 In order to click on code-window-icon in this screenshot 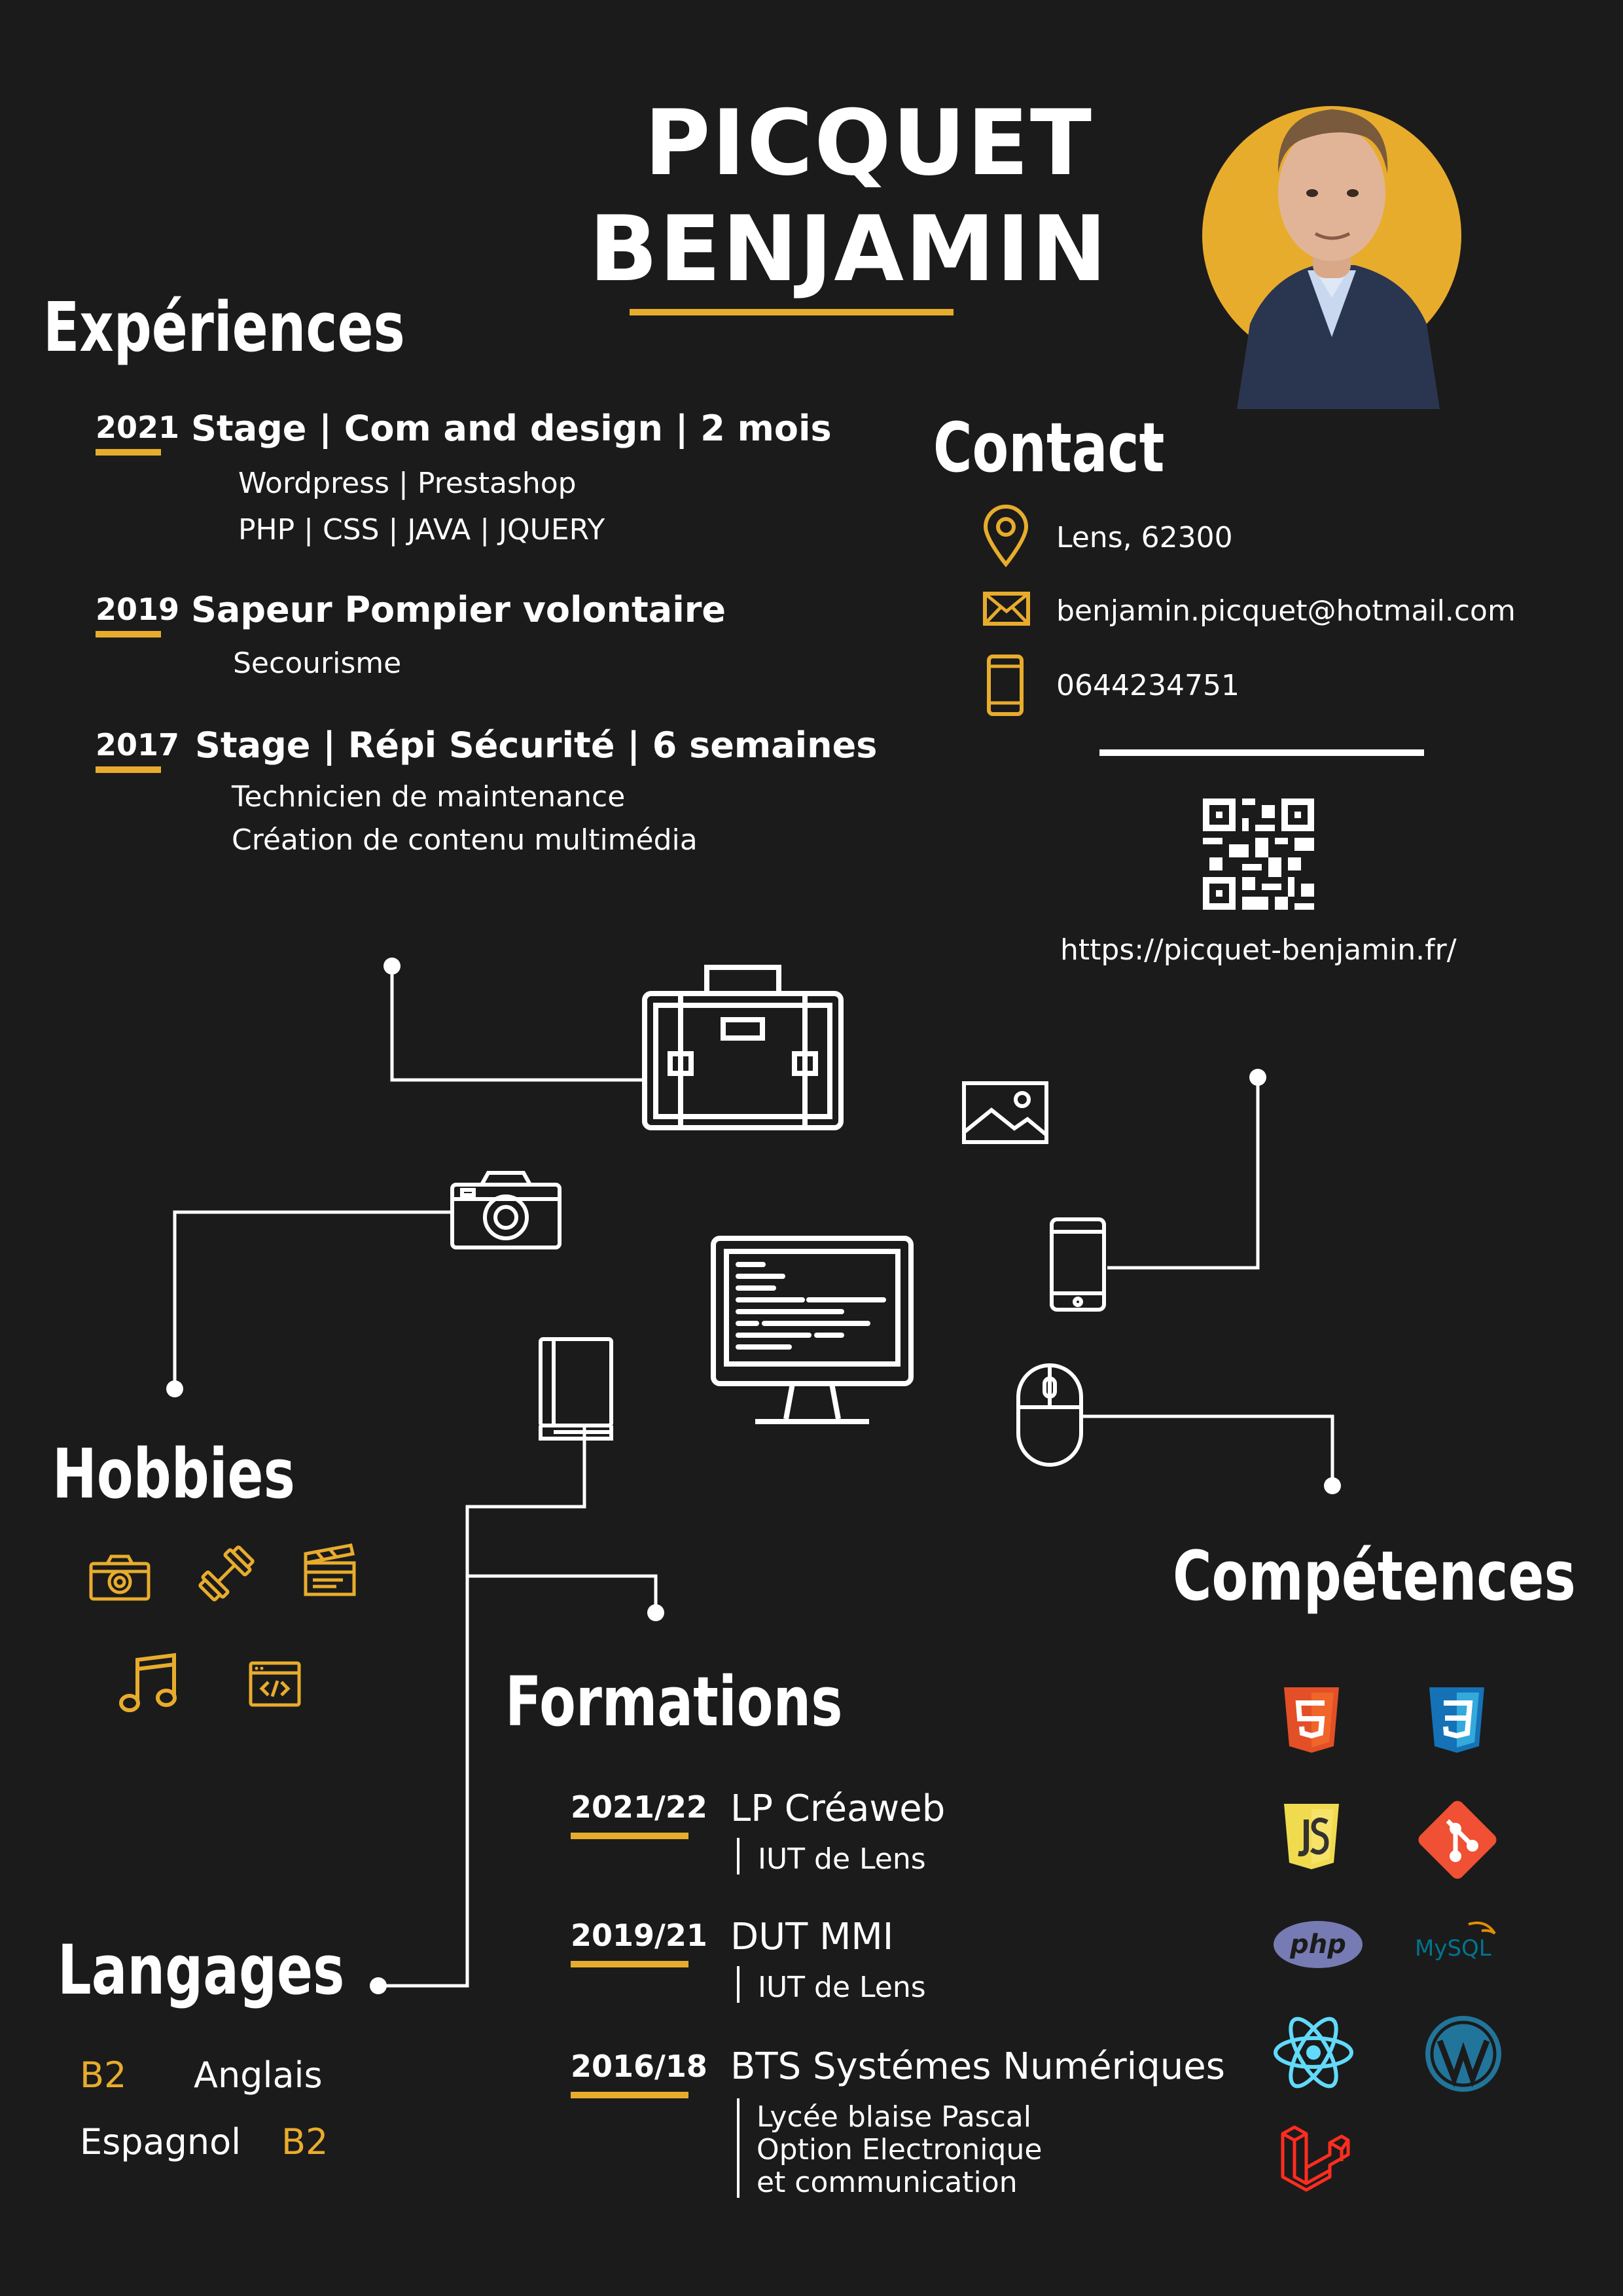, I will do `click(275, 1684)`.